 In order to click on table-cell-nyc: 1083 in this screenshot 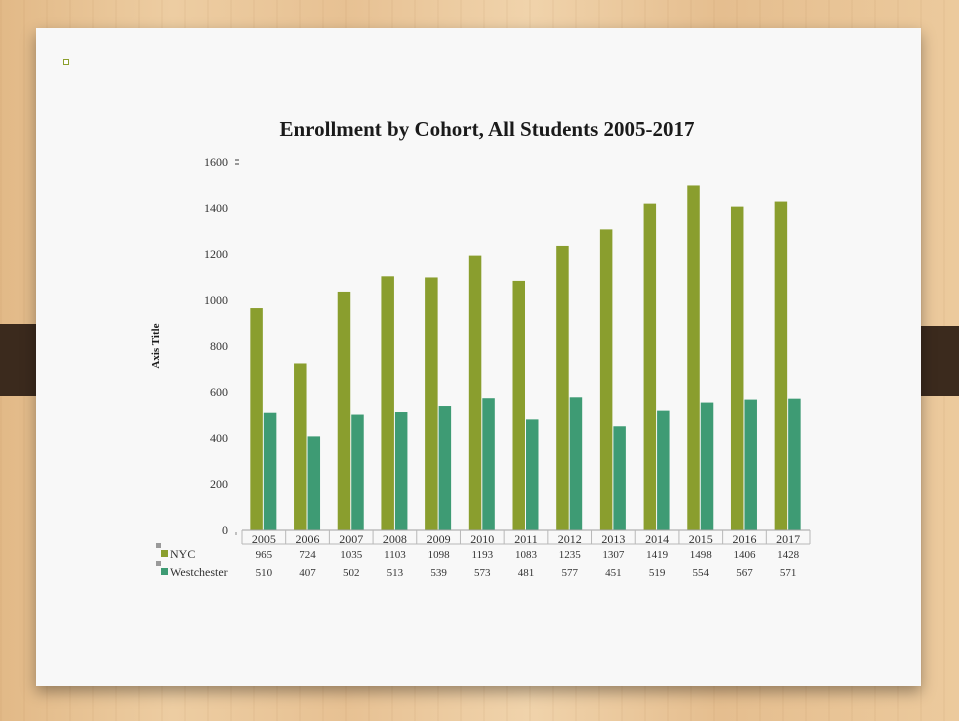, I will do `click(526, 555)`.